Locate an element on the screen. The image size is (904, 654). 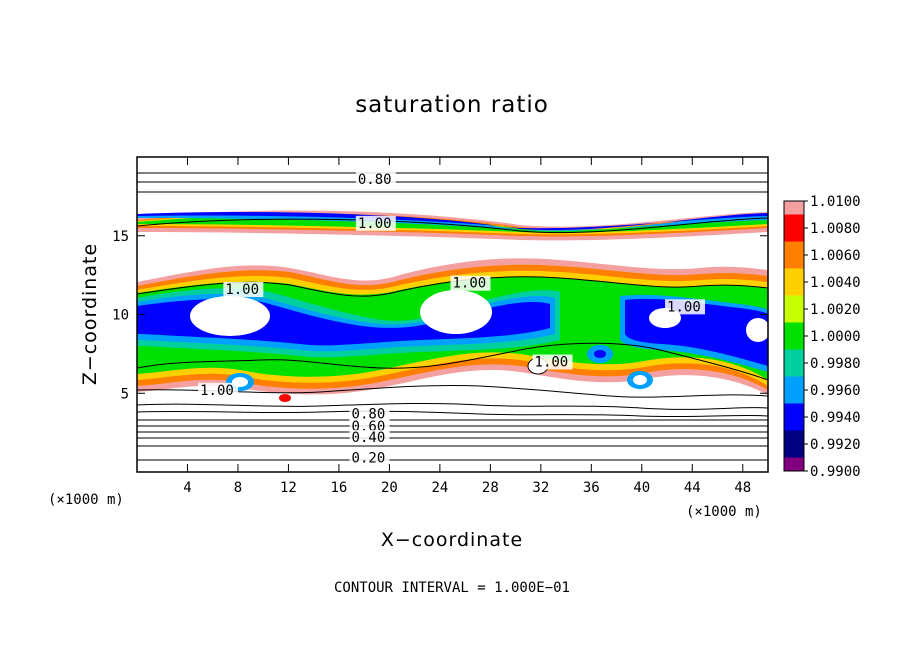
lower-contour-lines is located at coordinates (452, 422).